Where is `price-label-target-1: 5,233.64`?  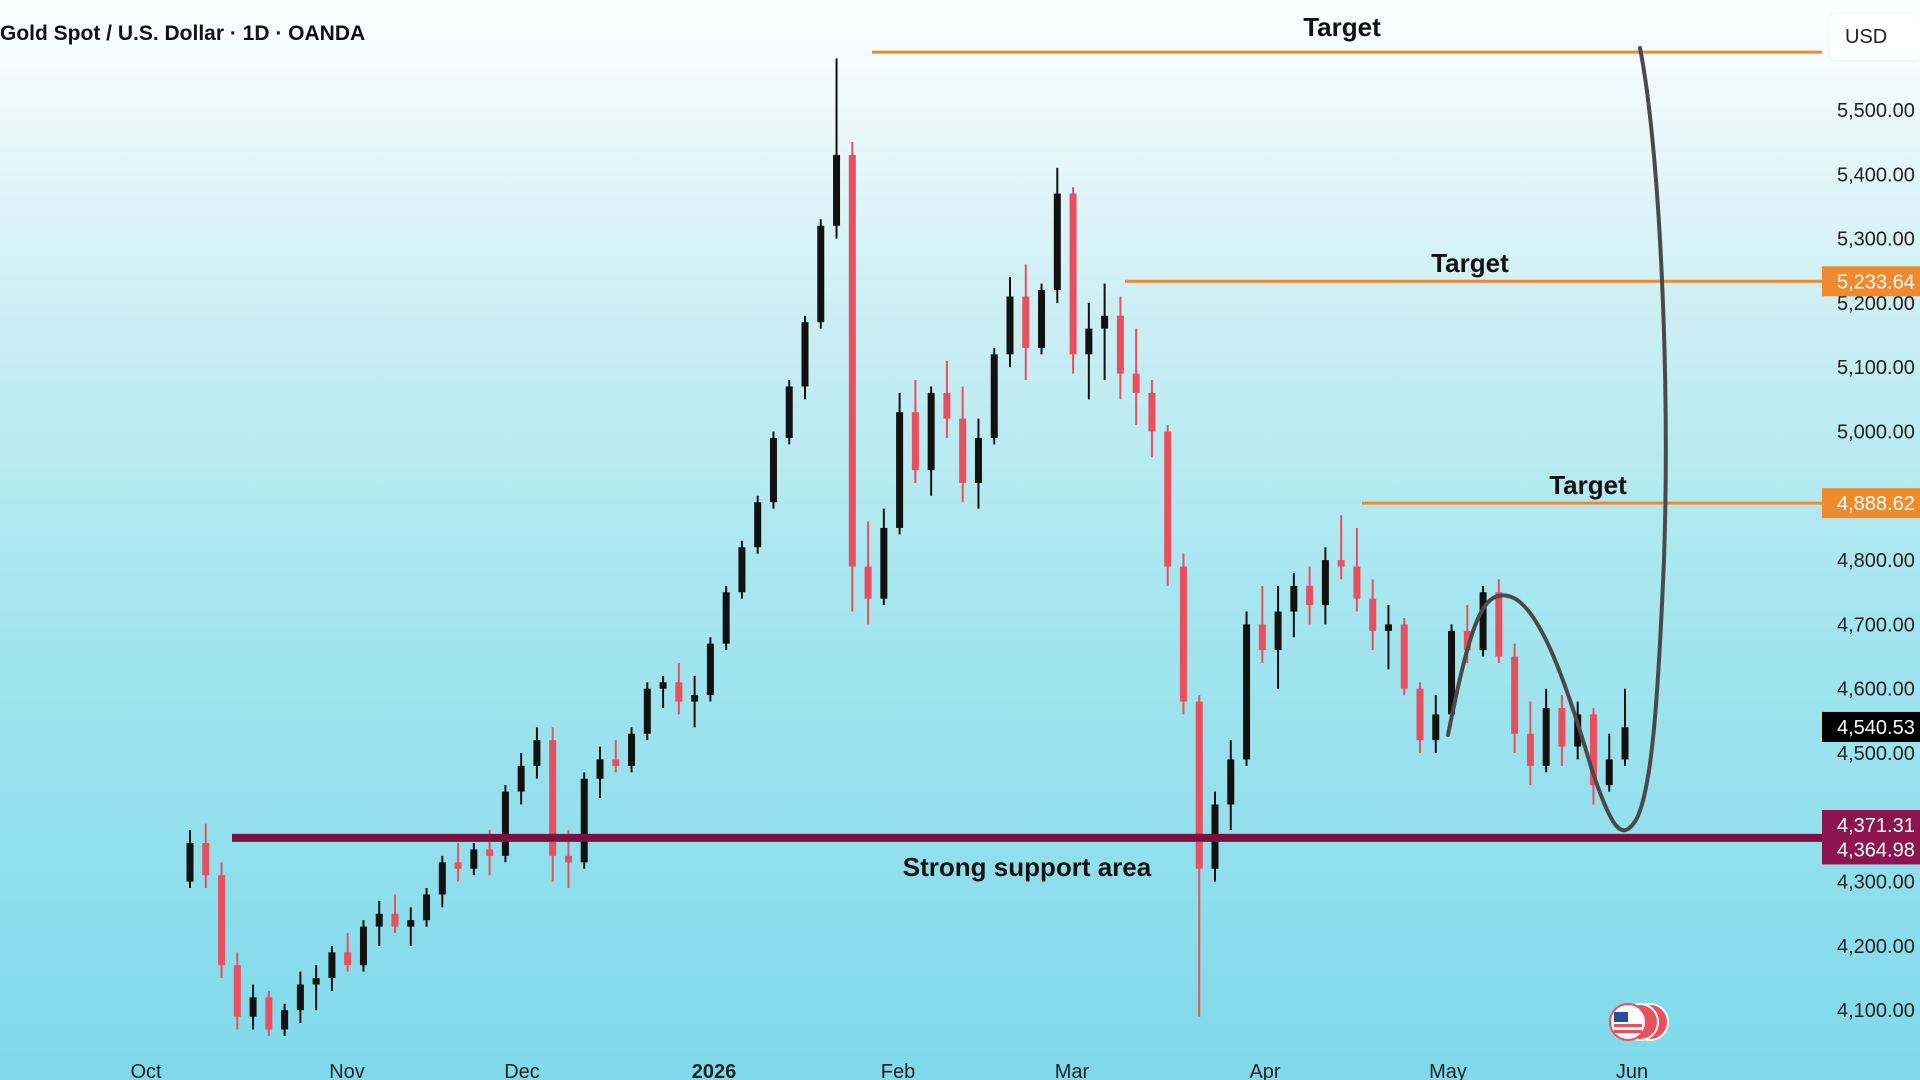 price-label-target-1: 5,233.64 is located at coordinates (1871, 281).